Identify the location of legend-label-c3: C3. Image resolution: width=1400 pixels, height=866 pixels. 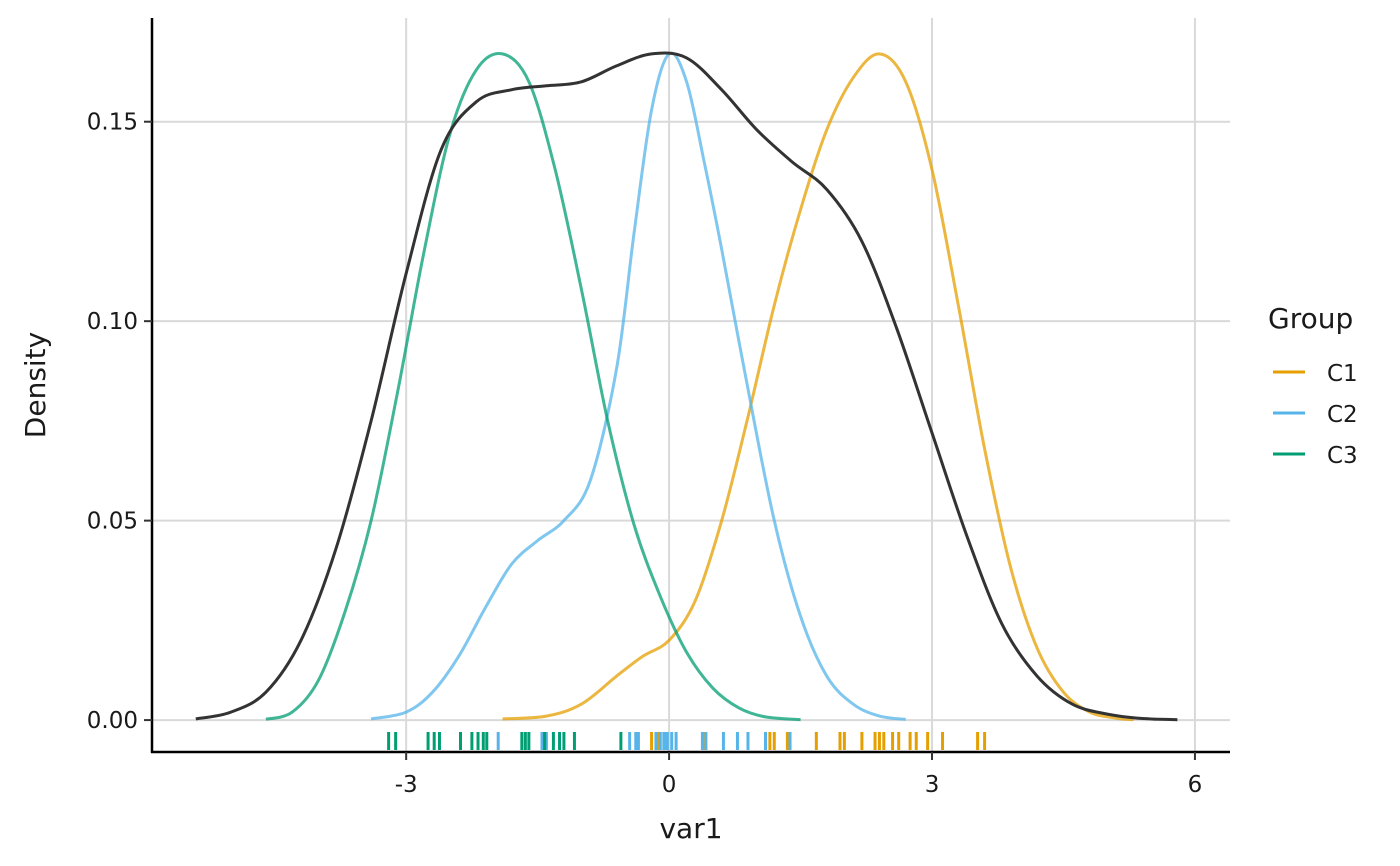
(1342, 456).